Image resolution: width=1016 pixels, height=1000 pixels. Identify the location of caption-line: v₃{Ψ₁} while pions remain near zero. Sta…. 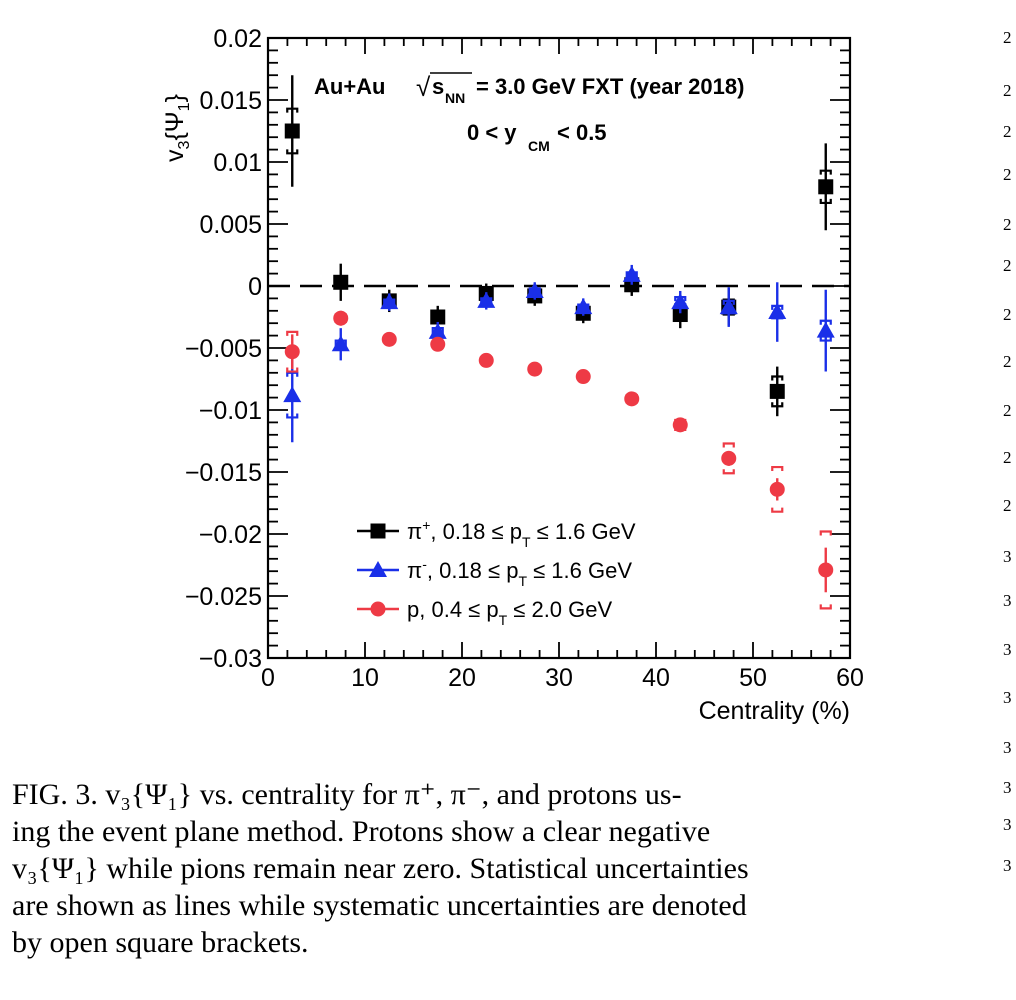
(380, 868).